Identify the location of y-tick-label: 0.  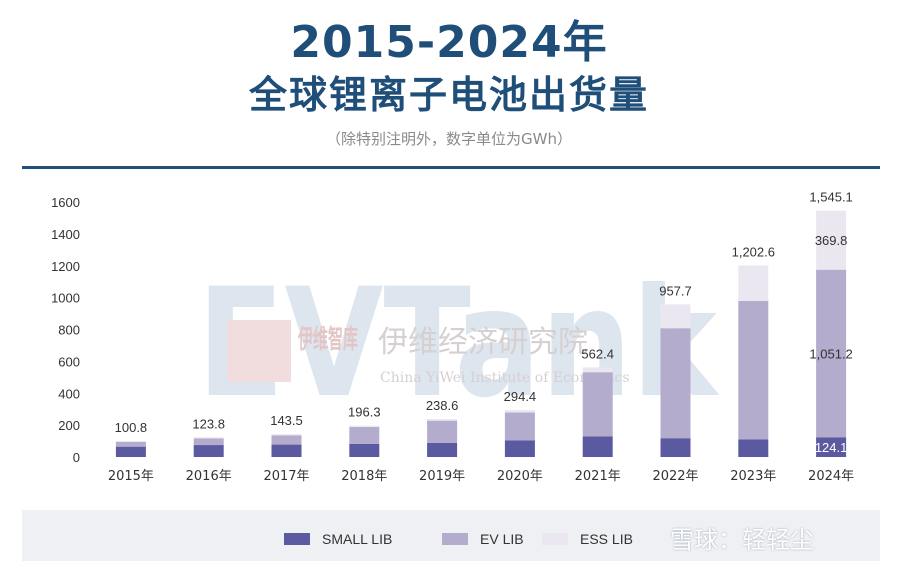
(76, 457).